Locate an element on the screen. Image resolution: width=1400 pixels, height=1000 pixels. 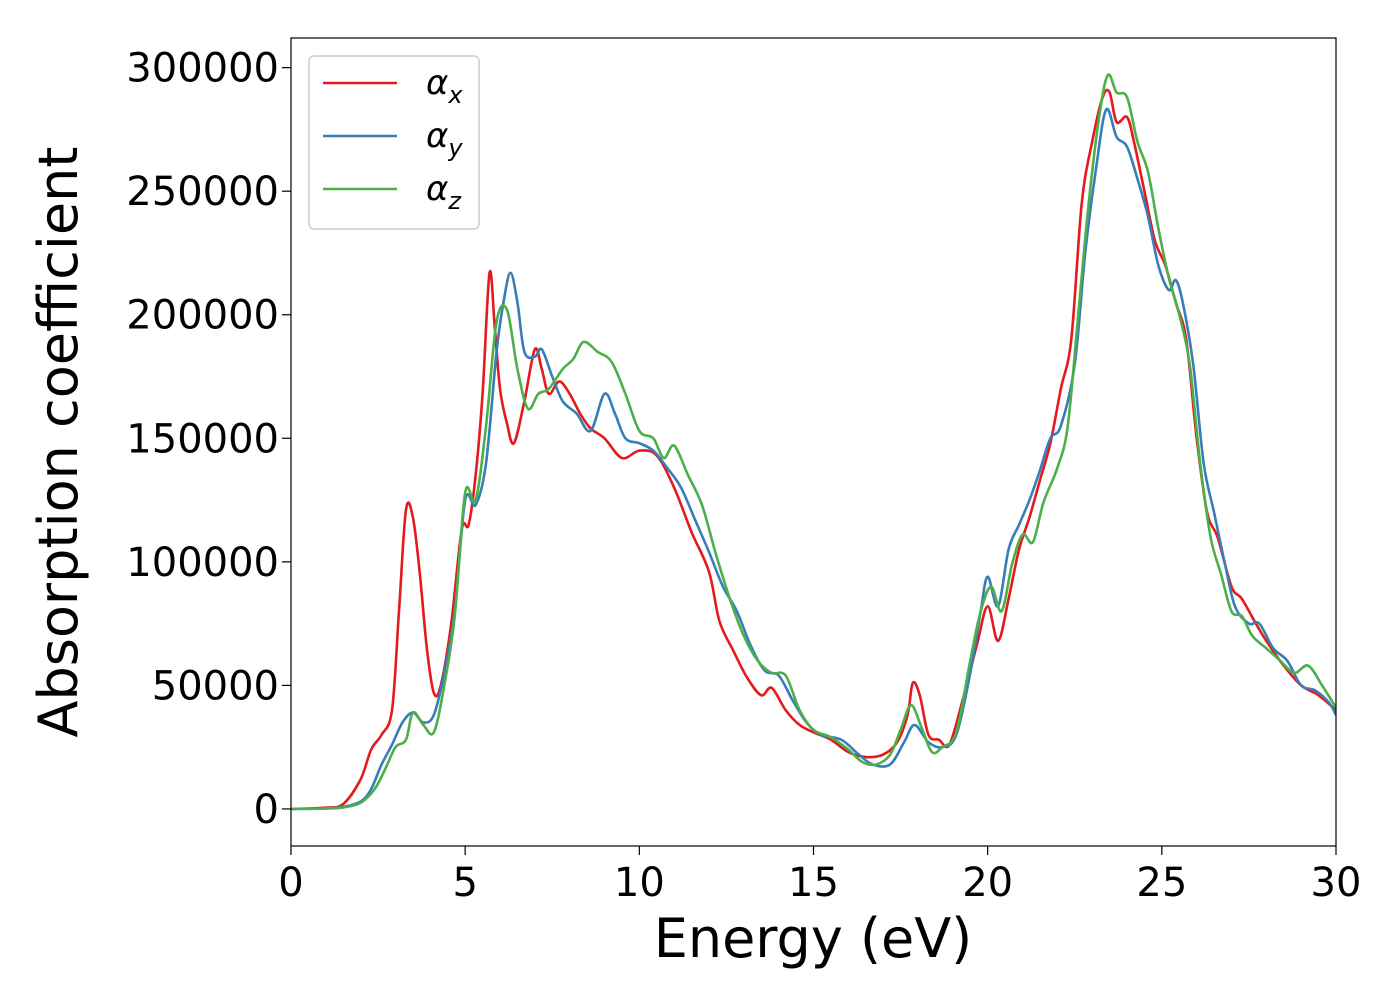
y-tick-label: 200000 is located at coordinates (202, 316).